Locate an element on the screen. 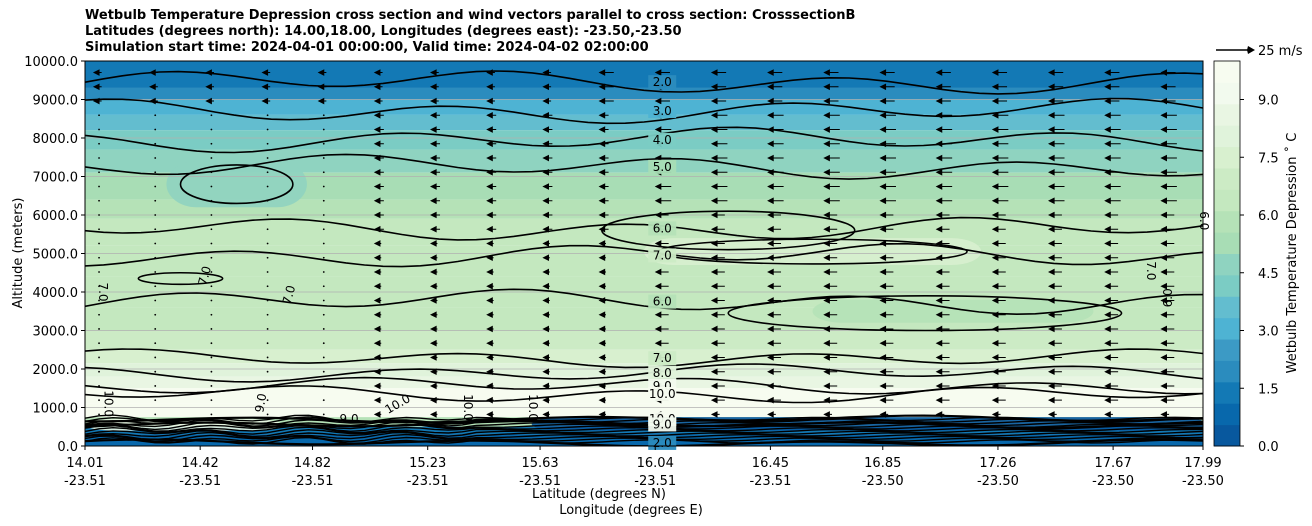 Image resolution: width=1312 pixels, height=526 pixels. wind-key: 25 m/s is located at coordinates (1259, 51).